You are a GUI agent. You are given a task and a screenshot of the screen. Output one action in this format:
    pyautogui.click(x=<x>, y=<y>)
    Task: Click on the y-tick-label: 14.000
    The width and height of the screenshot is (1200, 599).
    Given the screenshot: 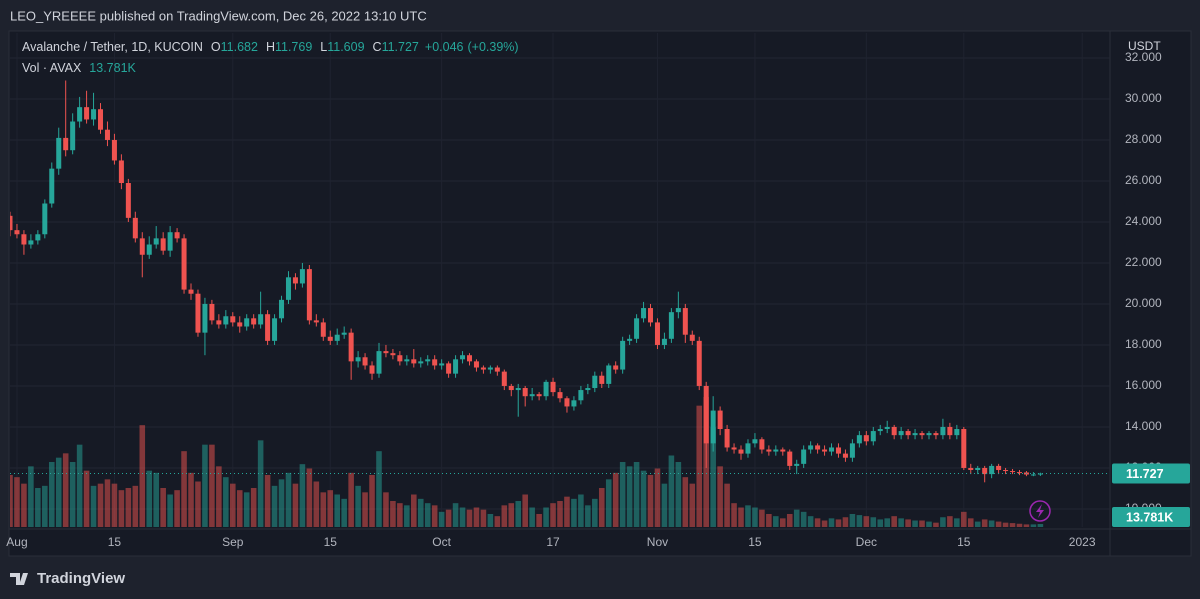 What is the action you would take?
    pyautogui.click(x=1143, y=426)
    